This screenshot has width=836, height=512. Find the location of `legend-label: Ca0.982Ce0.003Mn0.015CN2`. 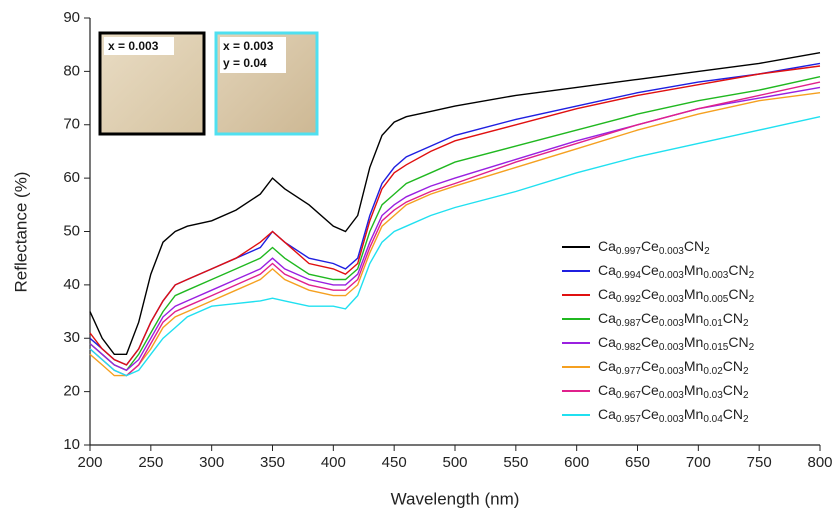

legend-label: Ca0.982Ce0.003Mn0.015CN2 is located at coordinates (676, 343).